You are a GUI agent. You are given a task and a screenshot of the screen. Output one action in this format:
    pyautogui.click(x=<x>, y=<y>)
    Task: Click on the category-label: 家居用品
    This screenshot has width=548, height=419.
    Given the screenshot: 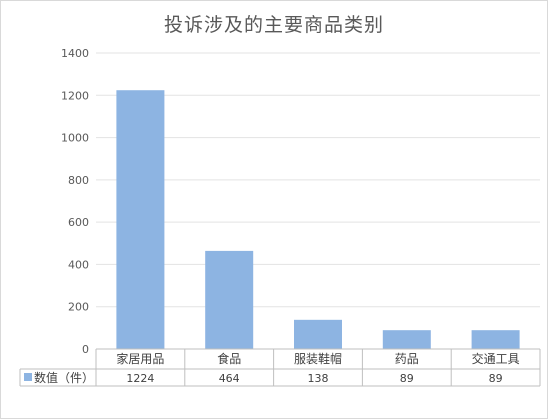 What is the action you would take?
    pyautogui.click(x=140, y=358)
    